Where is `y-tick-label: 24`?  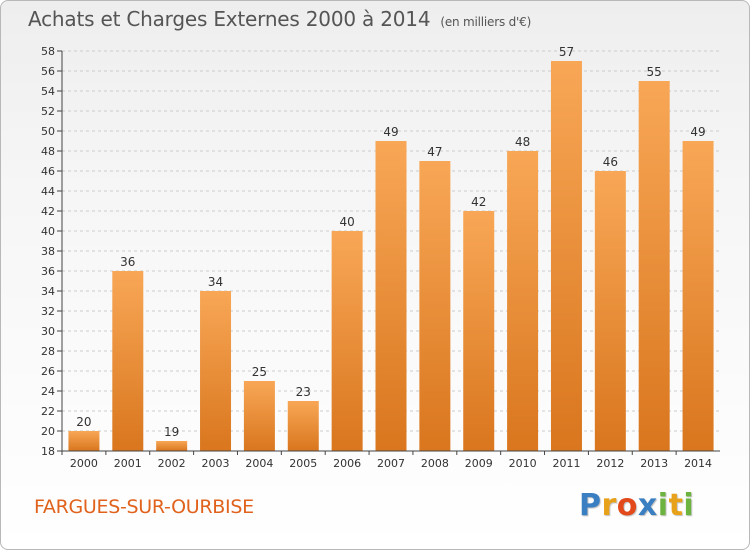 y-tick-label: 24 is located at coordinates (48, 391).